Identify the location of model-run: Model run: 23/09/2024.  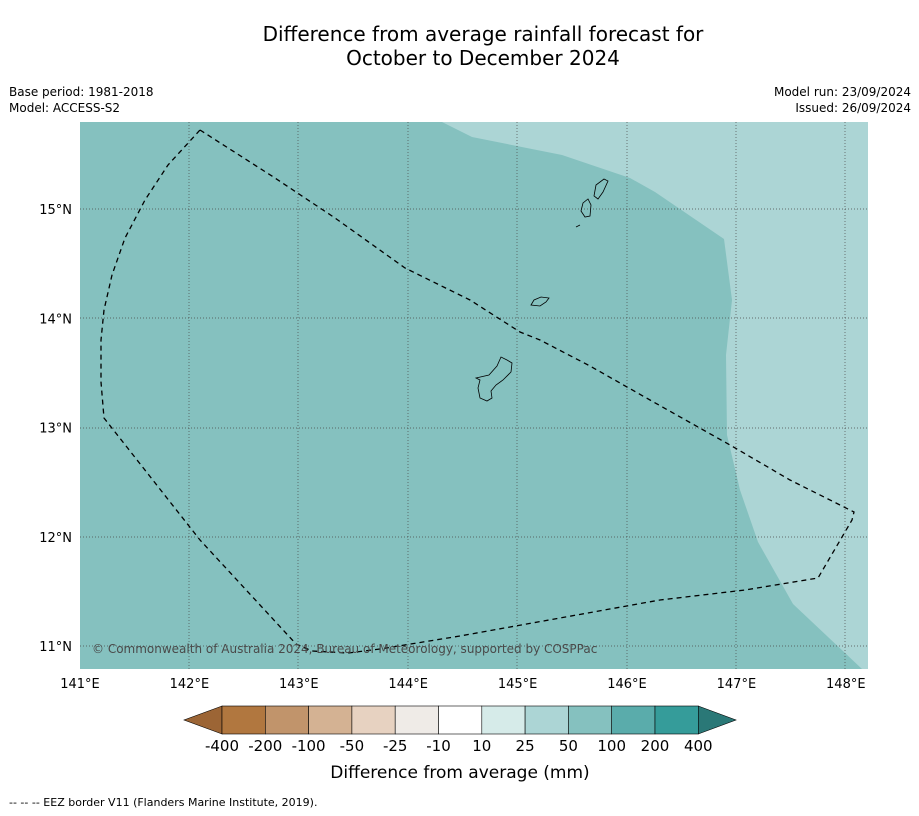
(842, 92).